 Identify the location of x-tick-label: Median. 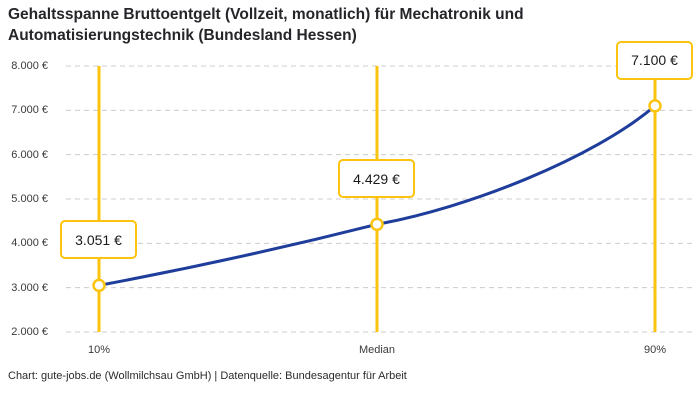
(377, 350).